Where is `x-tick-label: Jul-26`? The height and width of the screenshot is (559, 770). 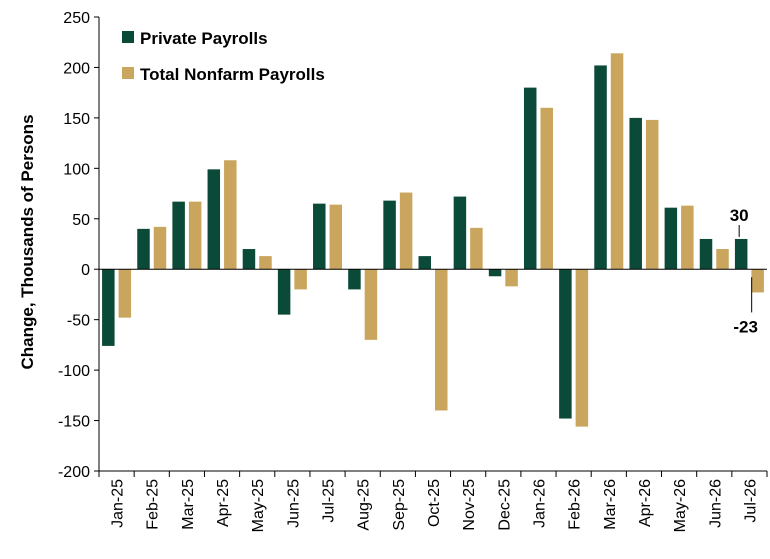
x-tick-label: Jul-26 is located at coordinates (750, 501).